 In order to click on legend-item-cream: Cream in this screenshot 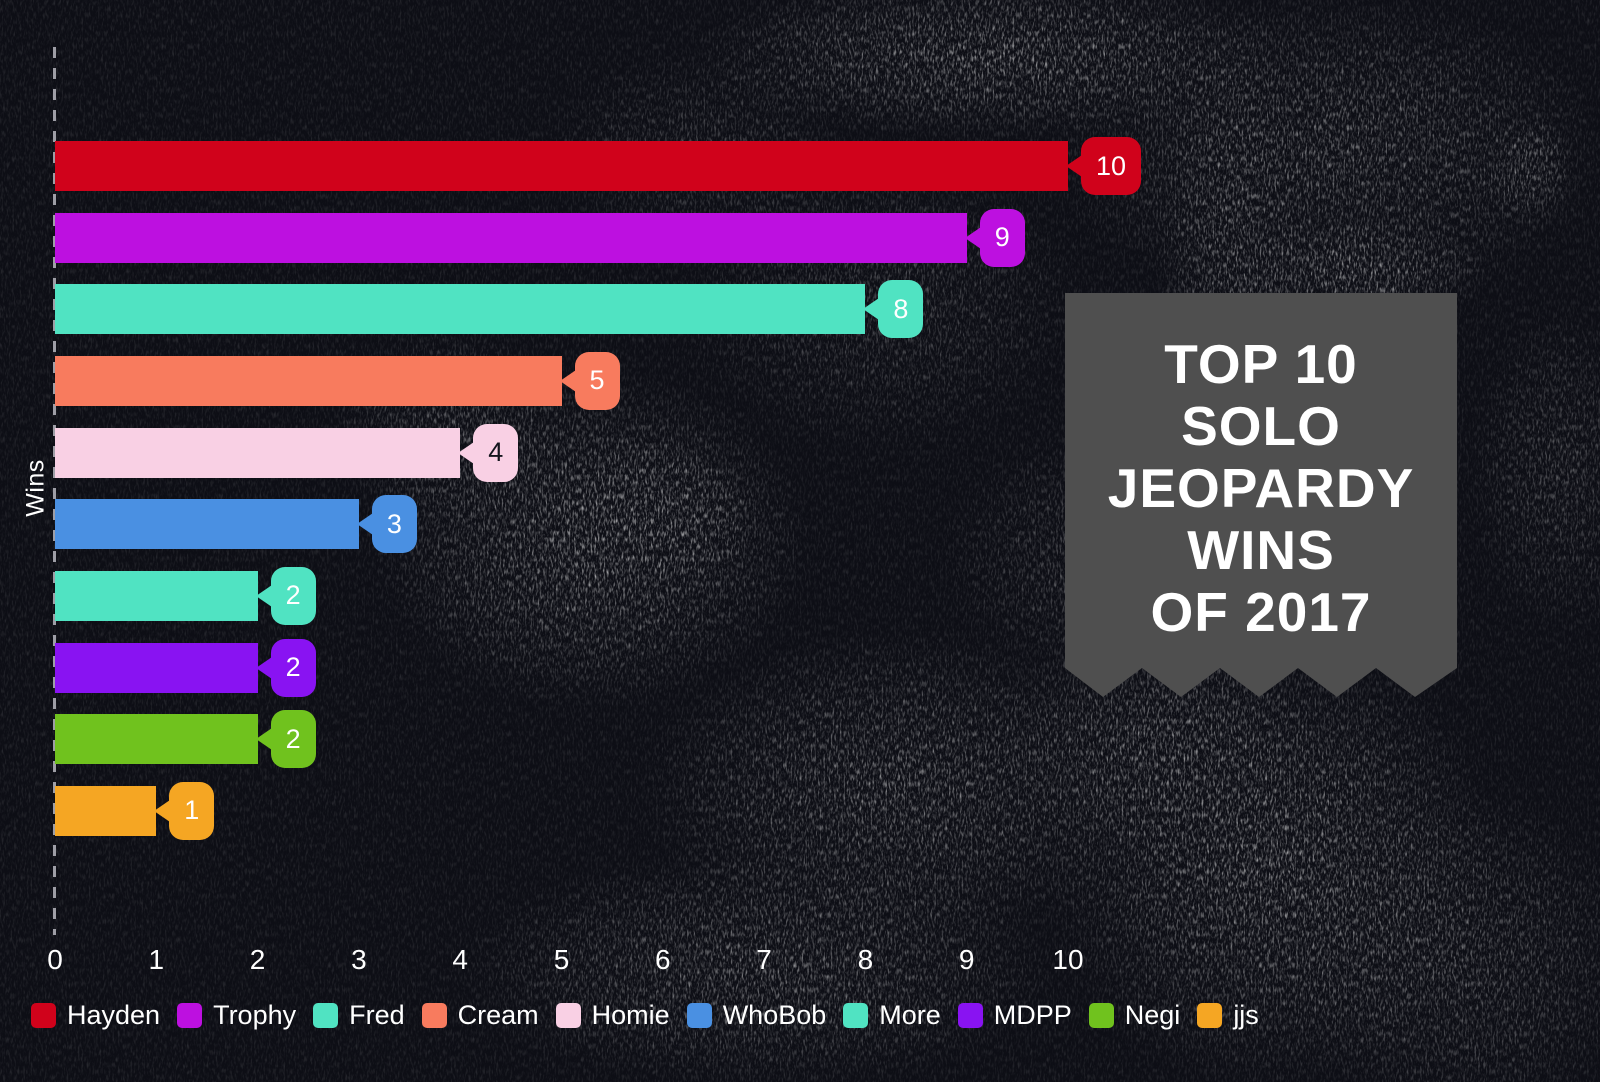, I will do `click(480, 1015)`.